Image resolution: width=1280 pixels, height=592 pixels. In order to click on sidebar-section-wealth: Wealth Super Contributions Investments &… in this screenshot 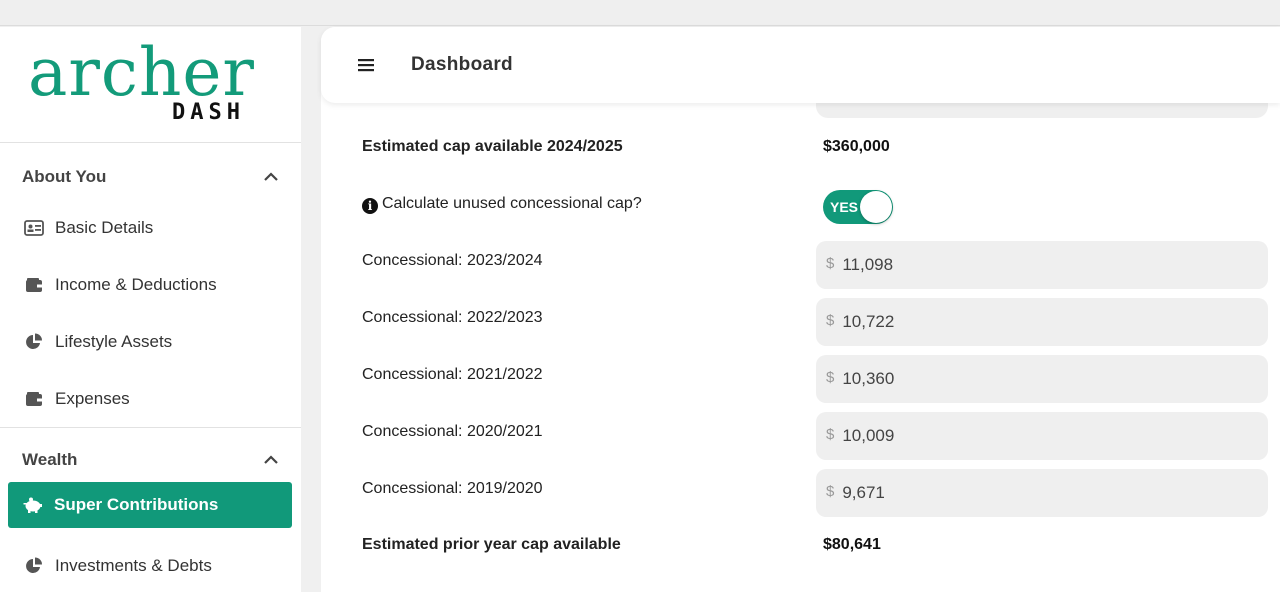, I will do `click(150, 515)`.